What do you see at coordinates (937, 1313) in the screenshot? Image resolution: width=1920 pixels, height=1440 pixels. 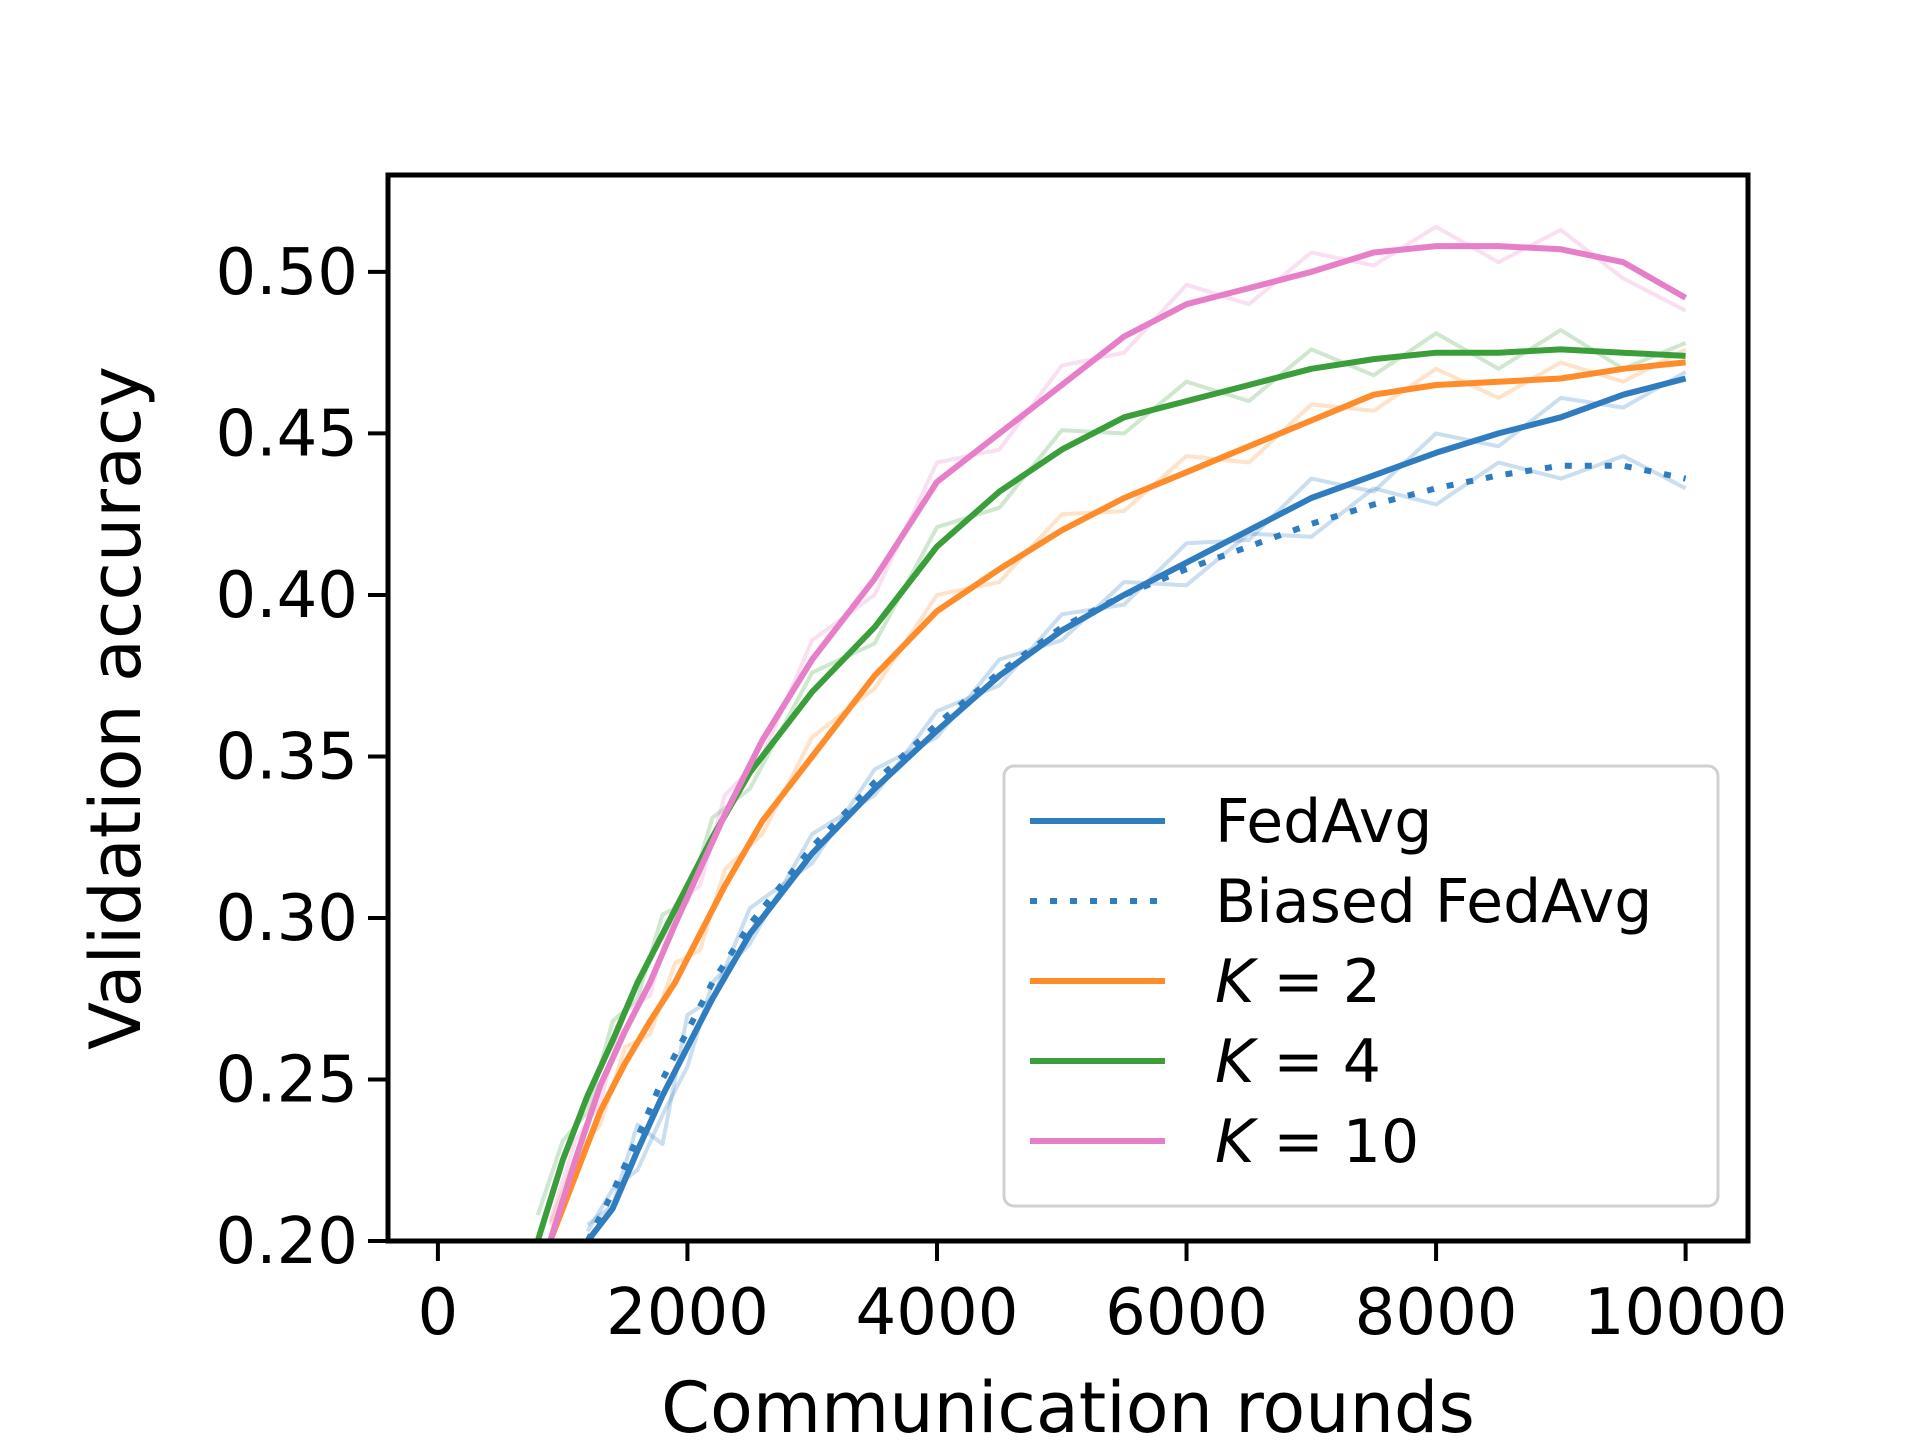 I see `x-tick-label-4000: 4000` at bounding box center [937, 1313].